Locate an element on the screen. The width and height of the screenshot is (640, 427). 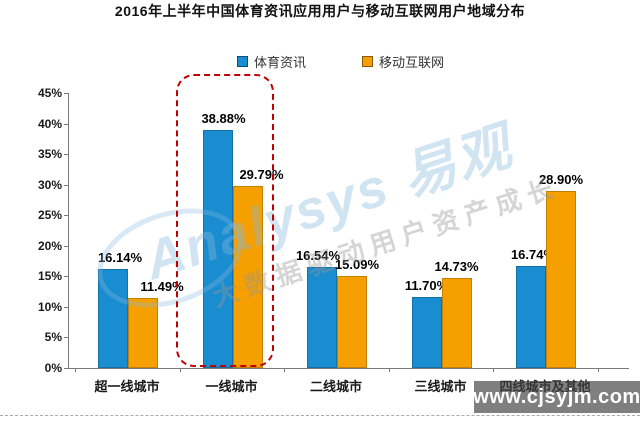
y-axis-tick-label: 5% is located at coordinates (53, 337).